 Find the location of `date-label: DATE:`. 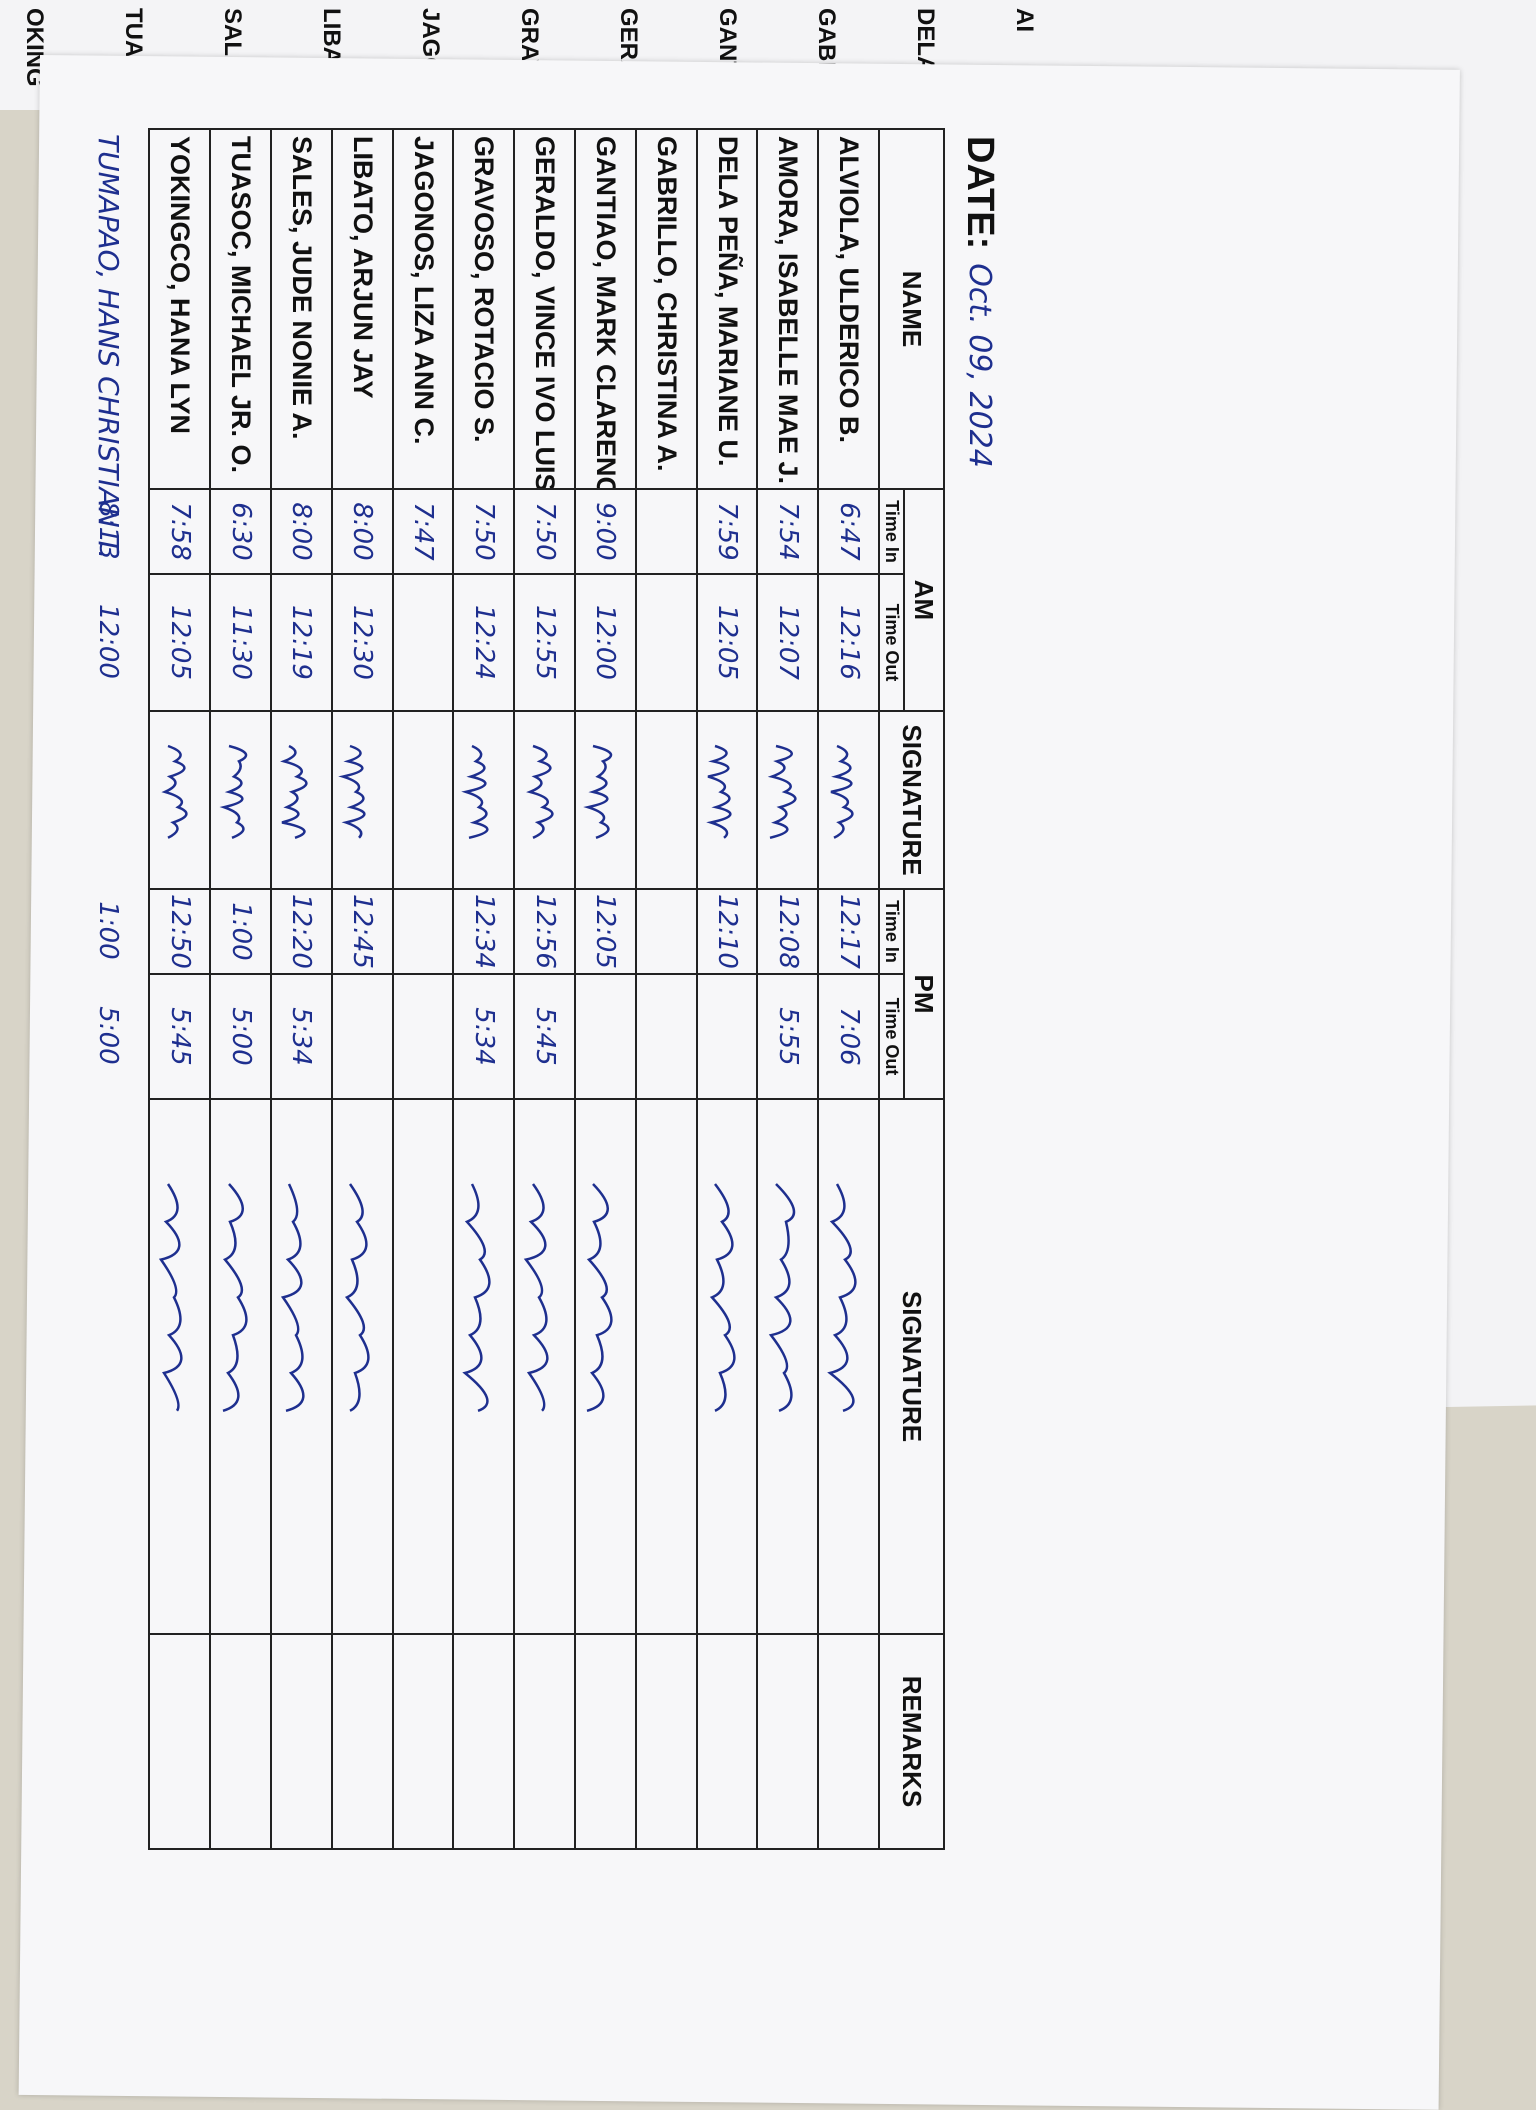

date-label: DATE: is located at coordinates (980, 193).